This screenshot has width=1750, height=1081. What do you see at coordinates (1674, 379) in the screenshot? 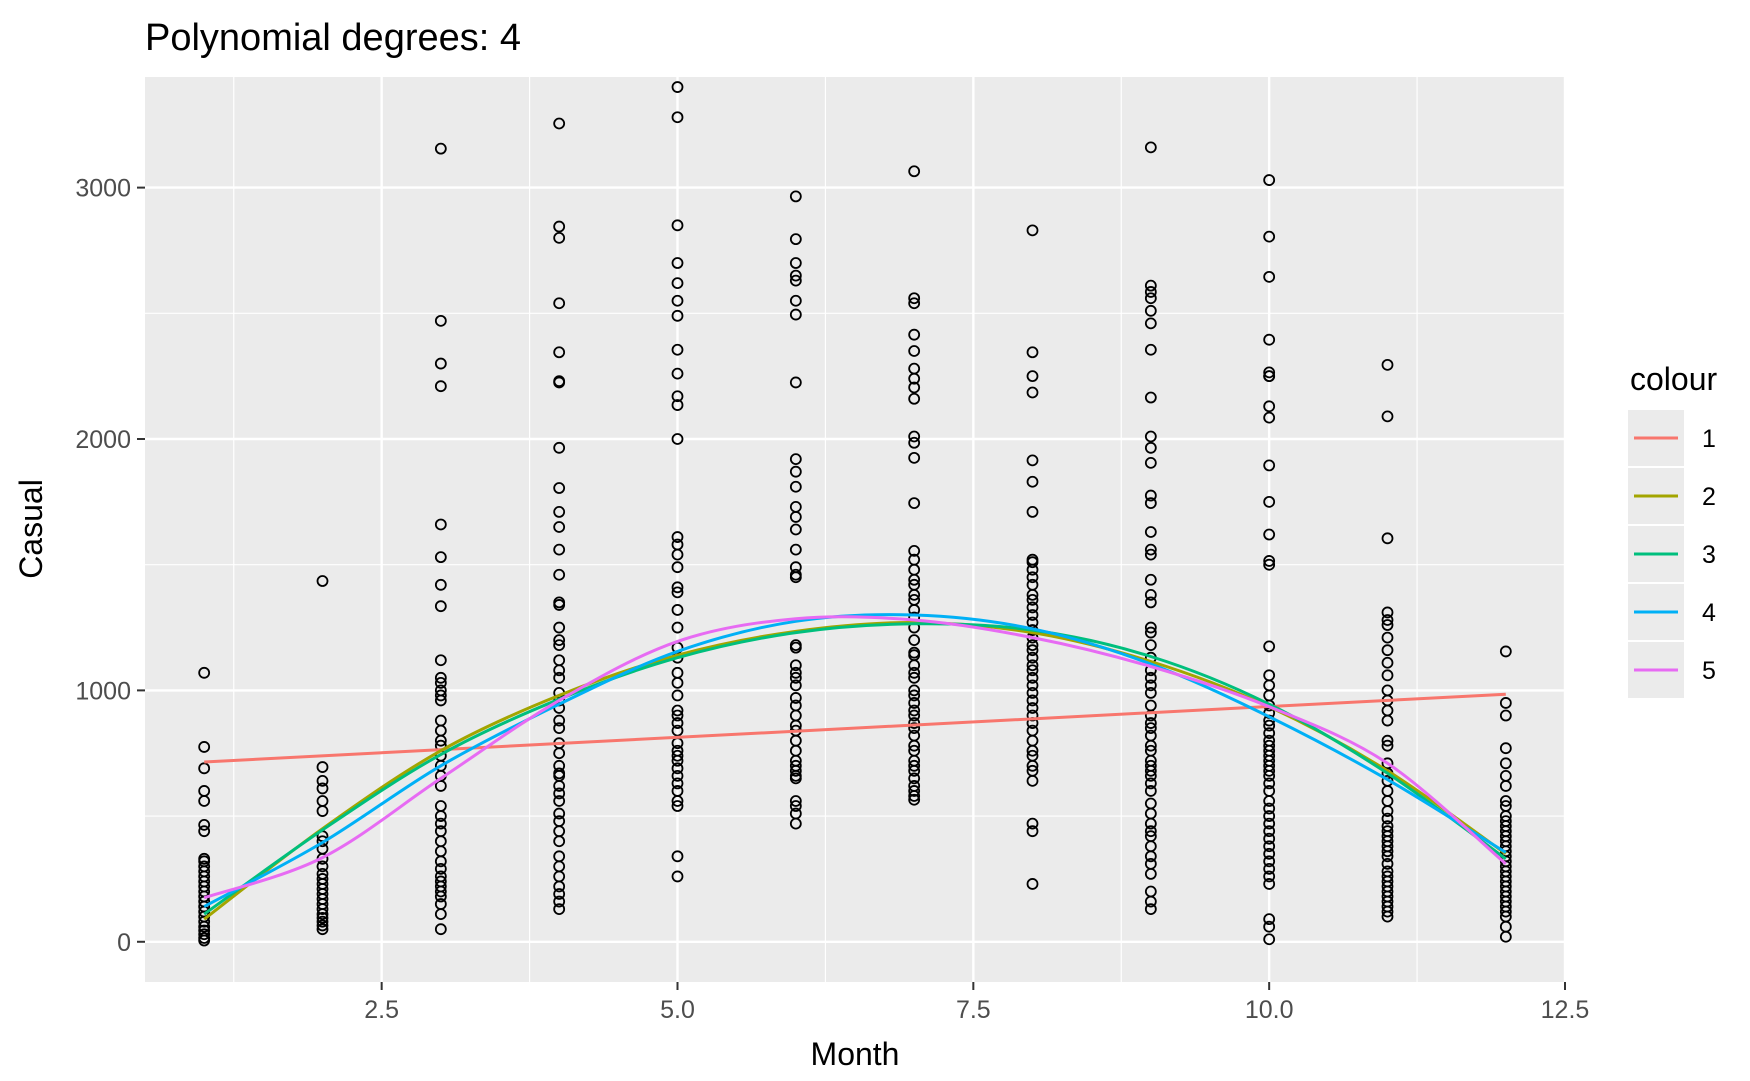
I see `legend-title: colour` at bounding box center [1674, 379].